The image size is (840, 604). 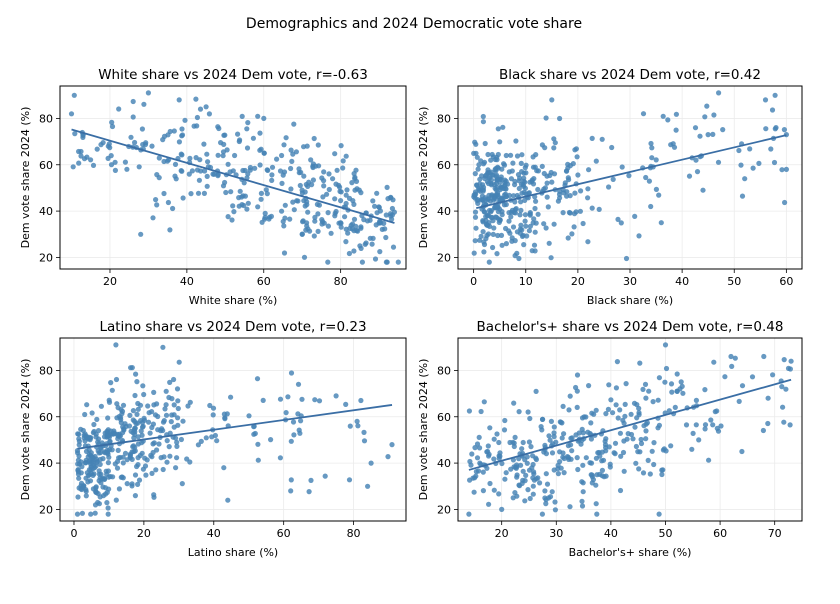 I want to click on y-tick-label: 40, so click(x=444, y=463).